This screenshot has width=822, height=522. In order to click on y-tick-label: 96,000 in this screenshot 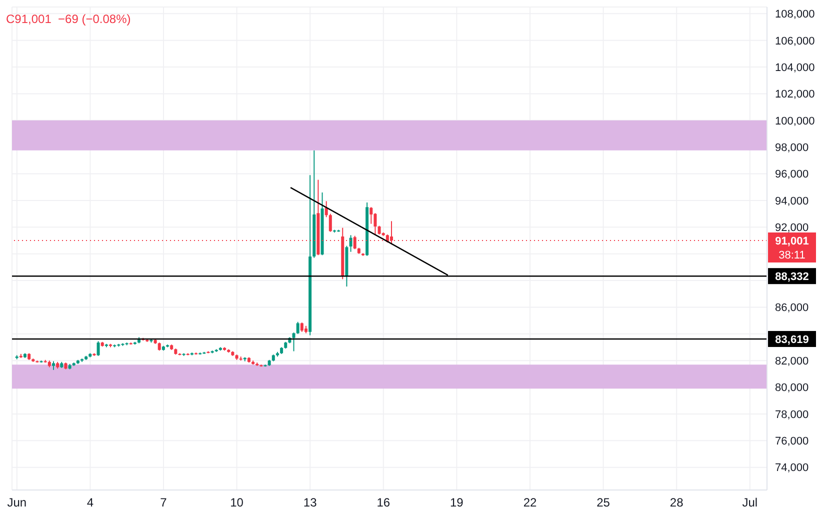, I will do `click(792, 174)`.